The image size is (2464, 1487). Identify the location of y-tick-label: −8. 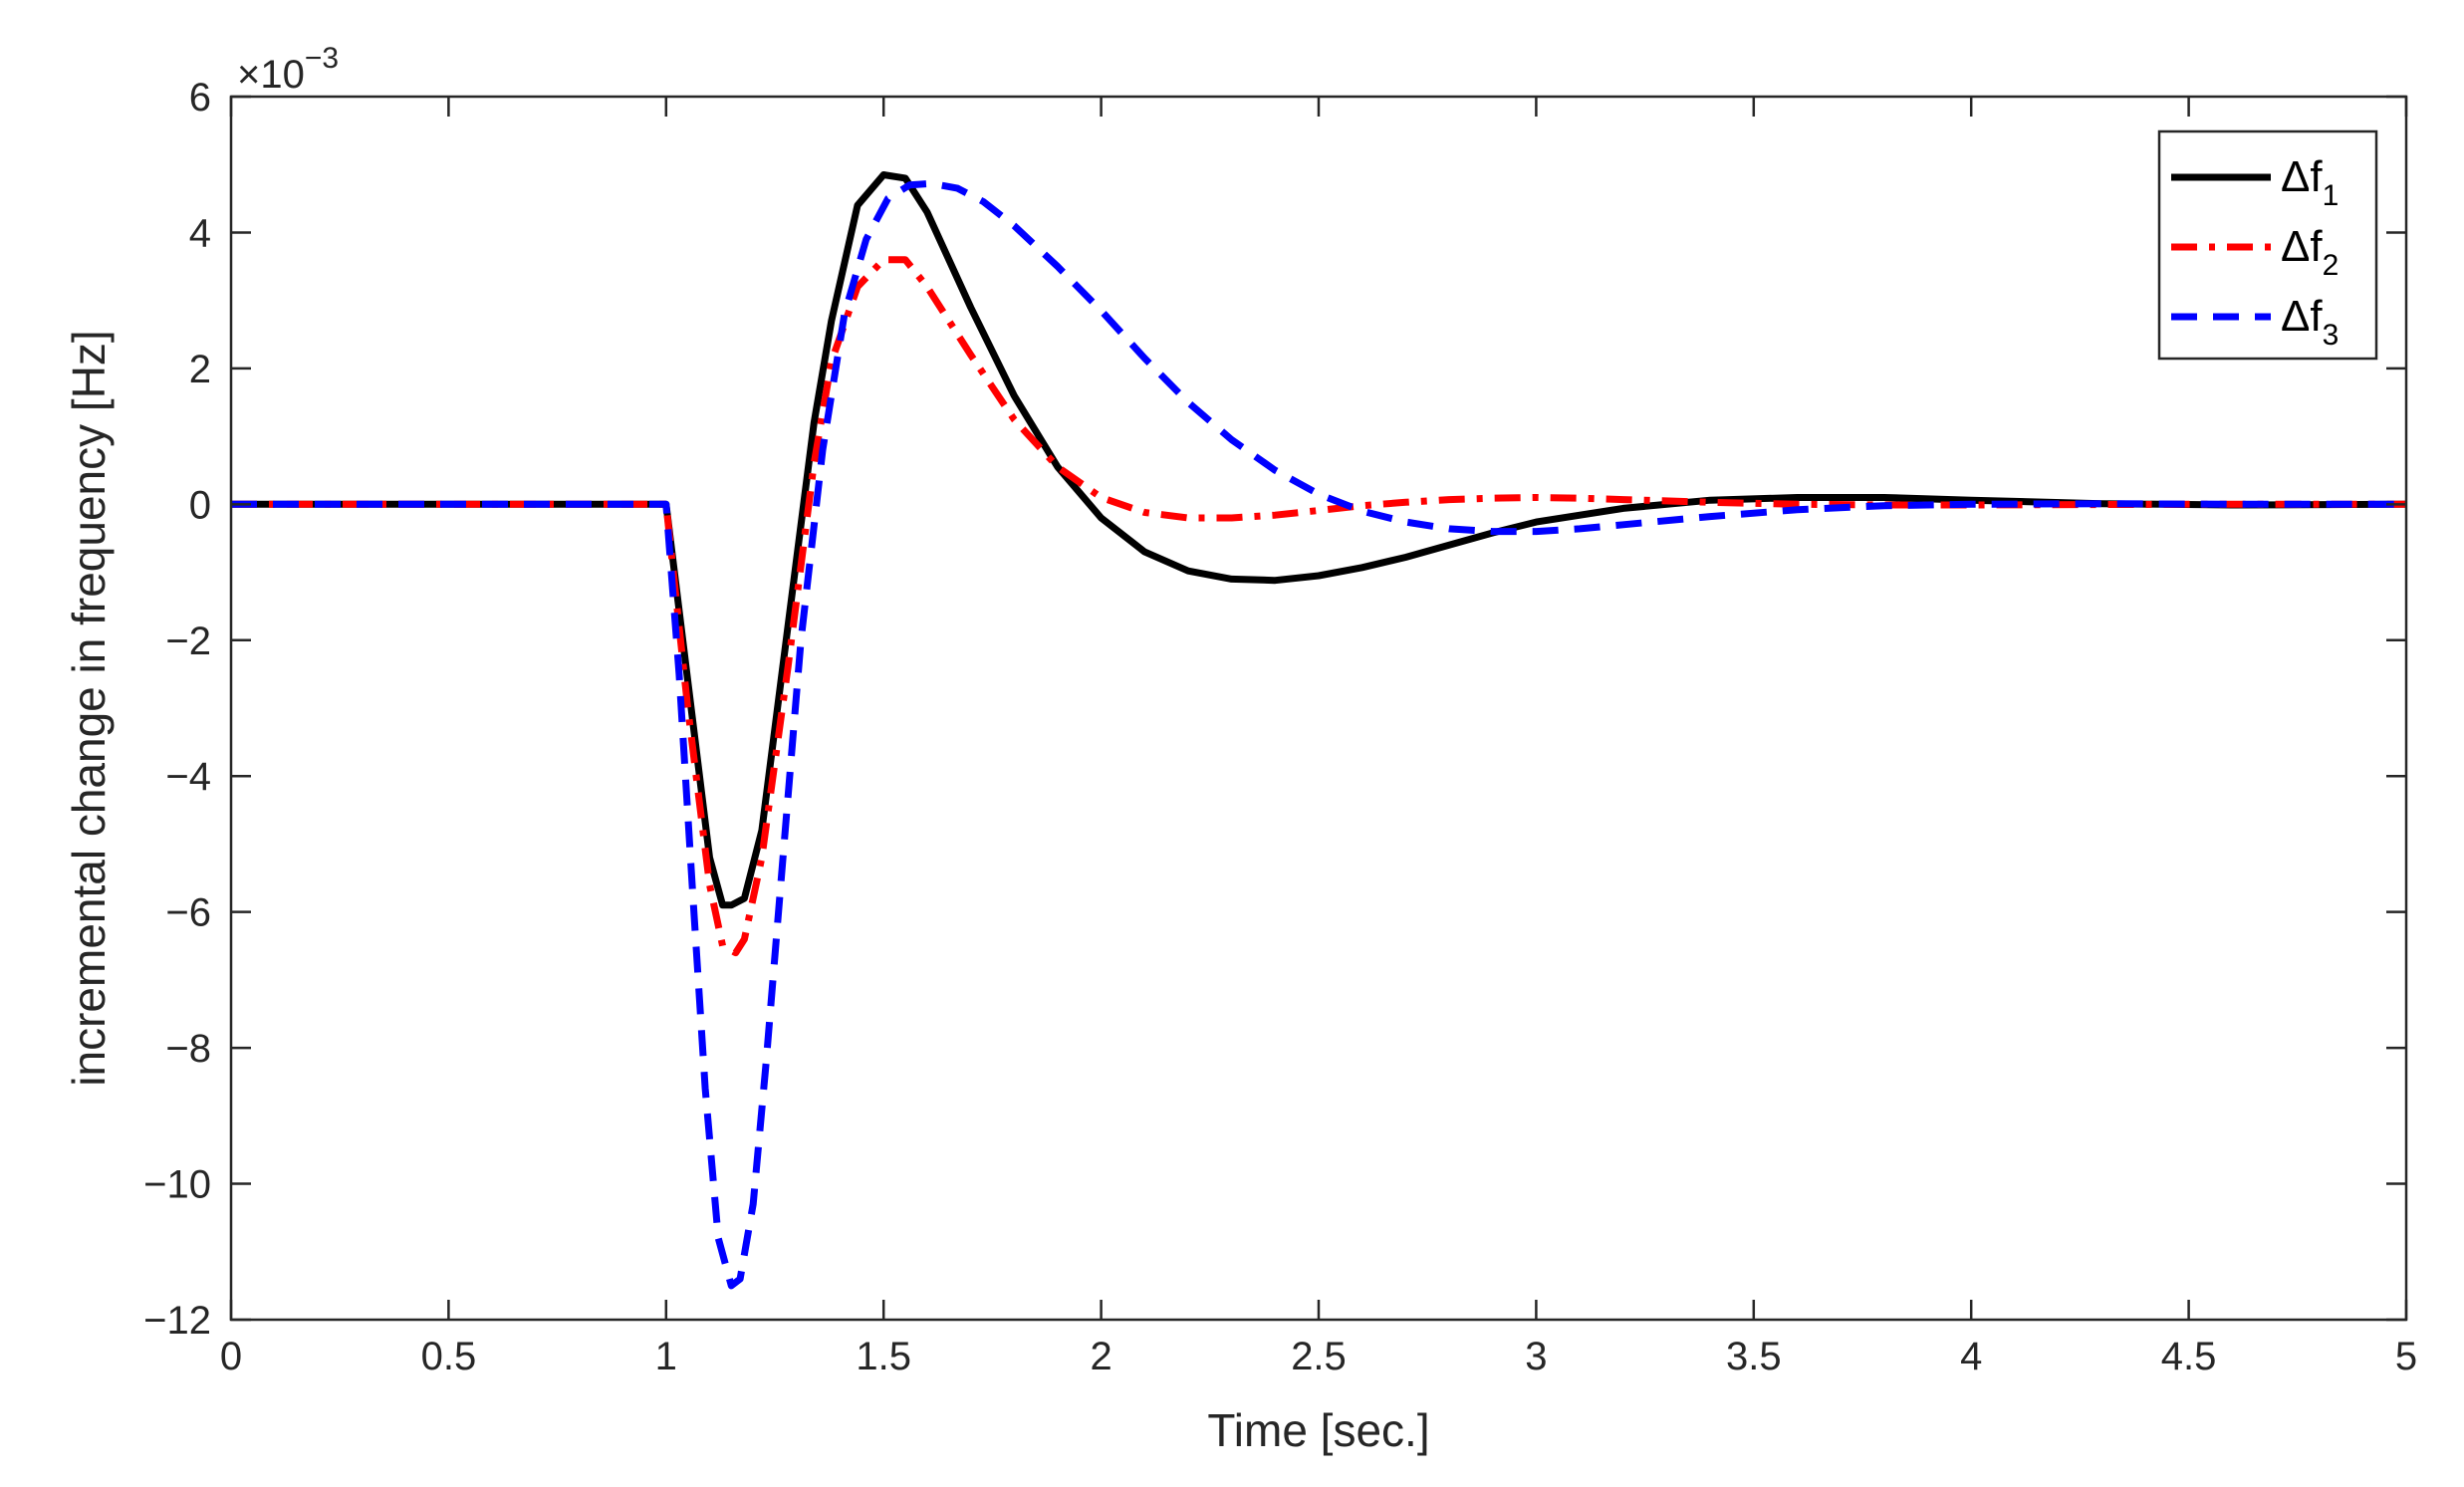
(188, 1049).